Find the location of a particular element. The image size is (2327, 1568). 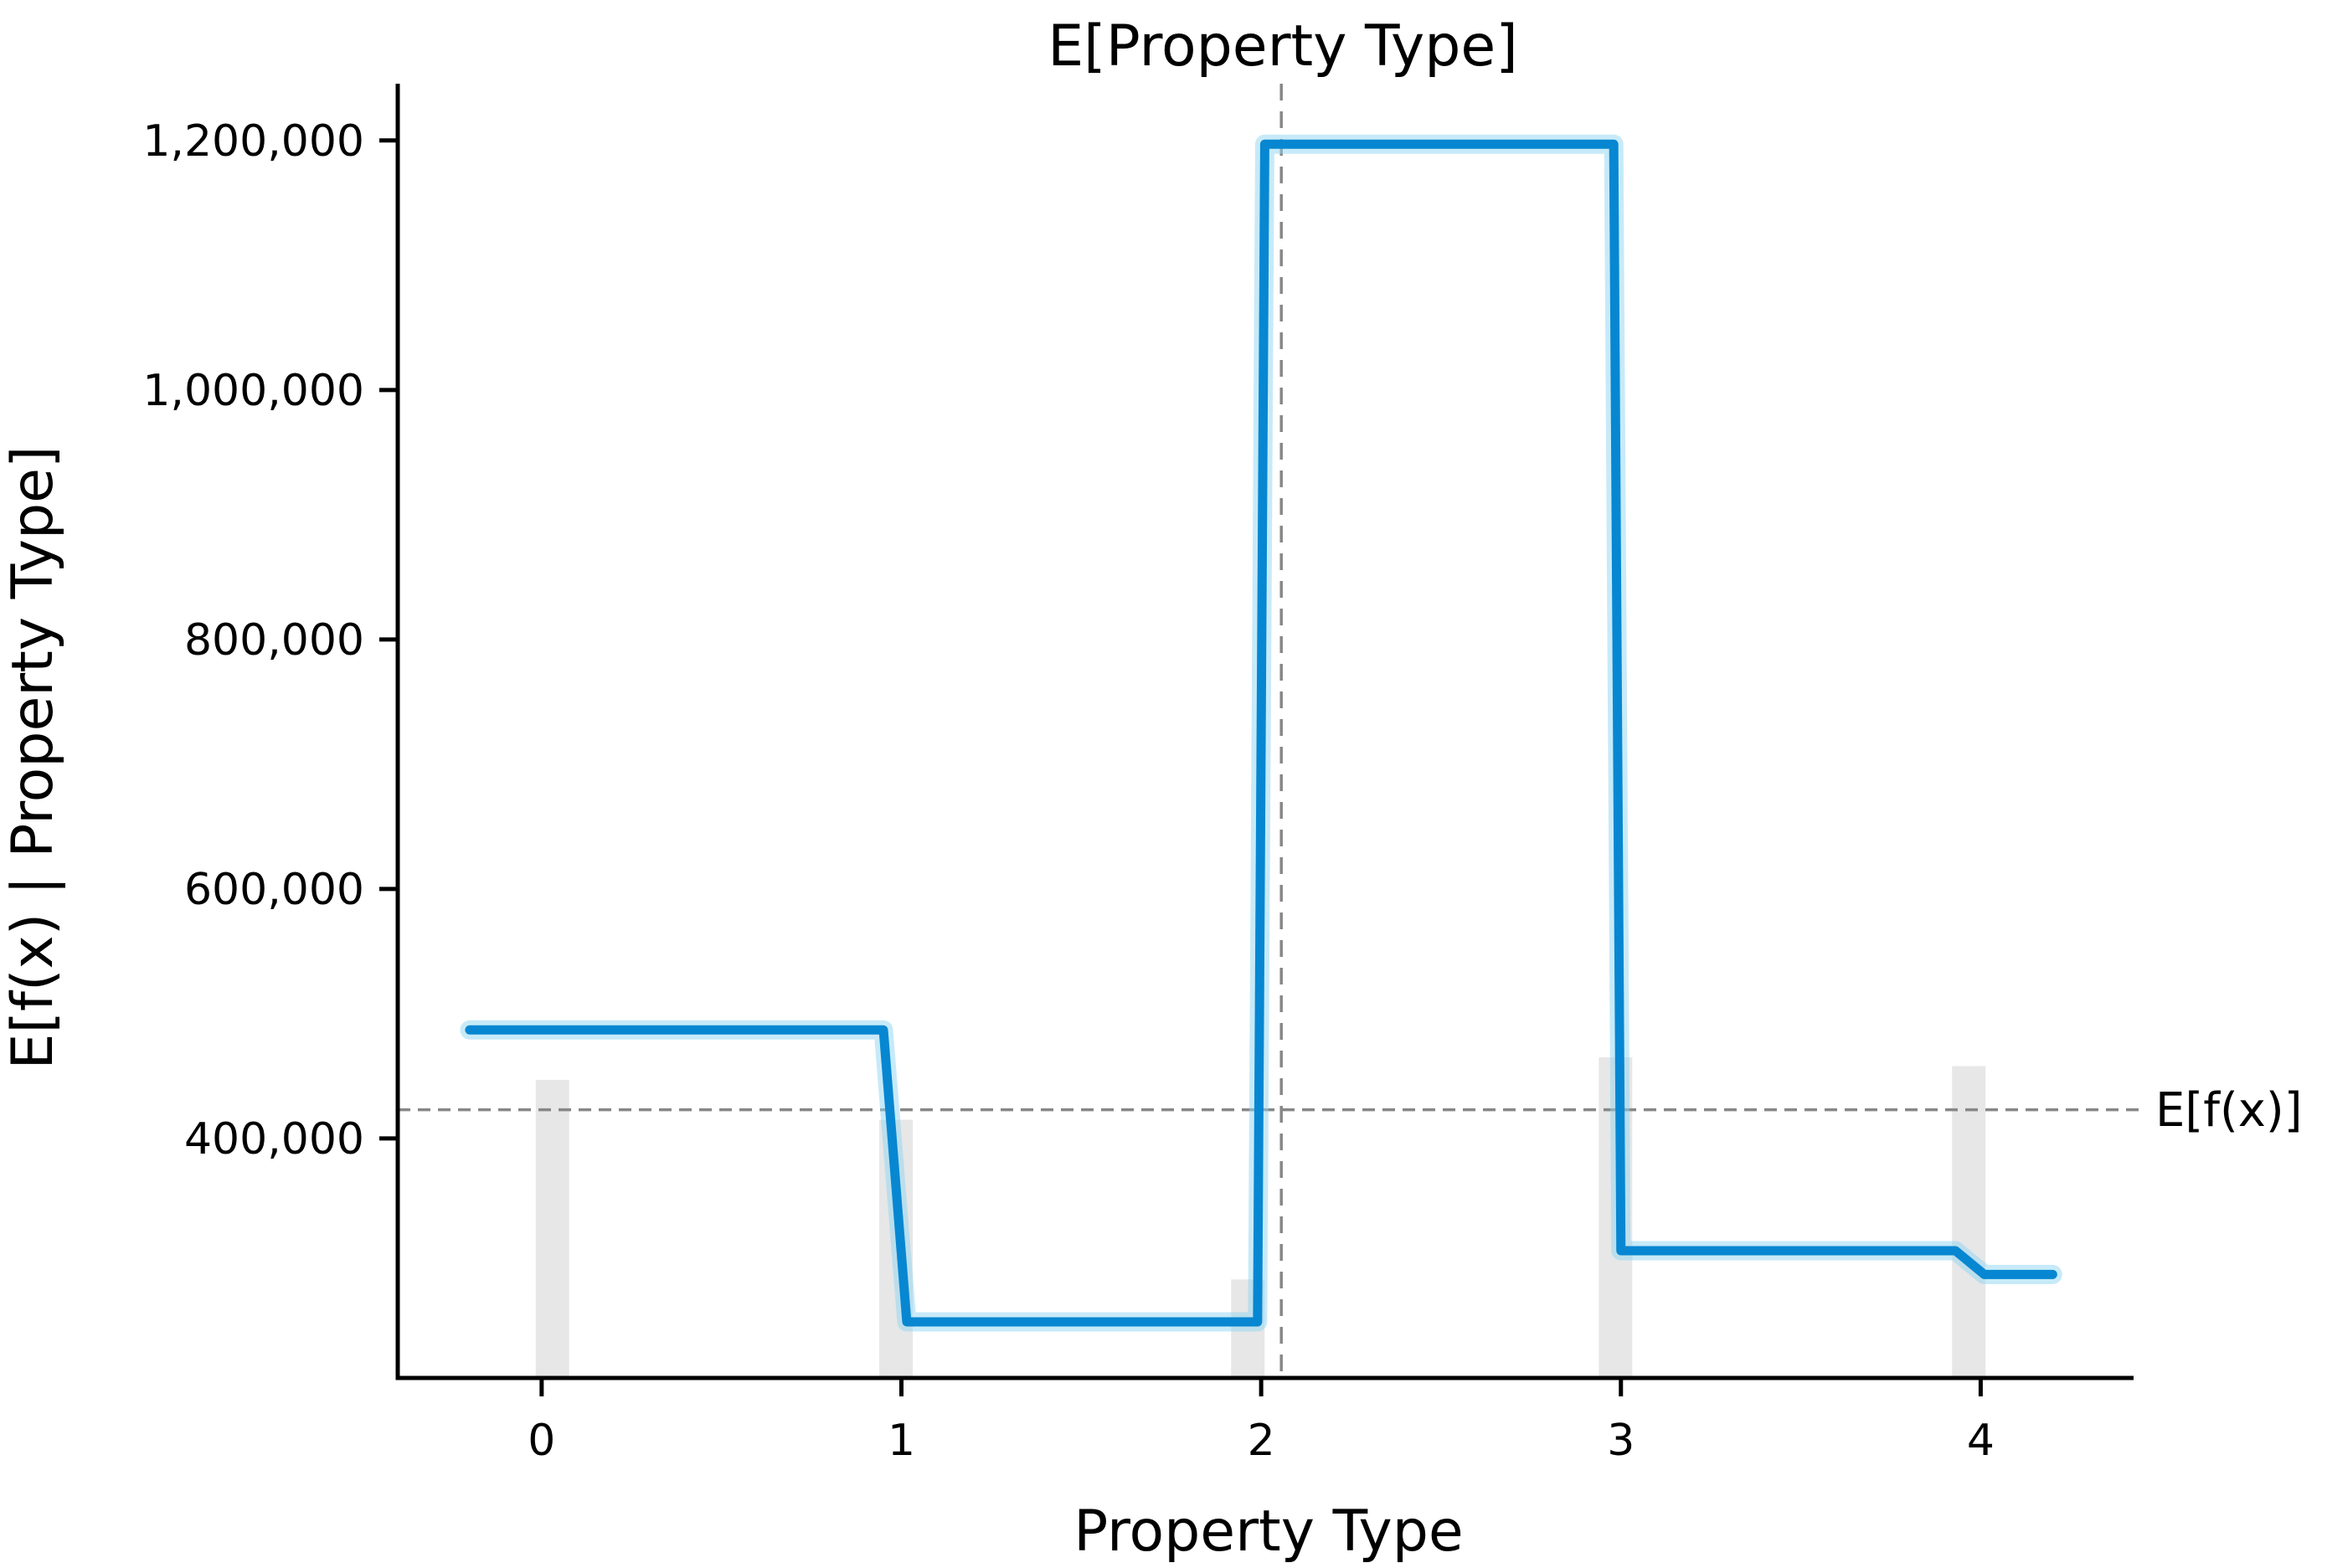

y-tick-label: 1,000,000 is located at coordinates (253, 391).